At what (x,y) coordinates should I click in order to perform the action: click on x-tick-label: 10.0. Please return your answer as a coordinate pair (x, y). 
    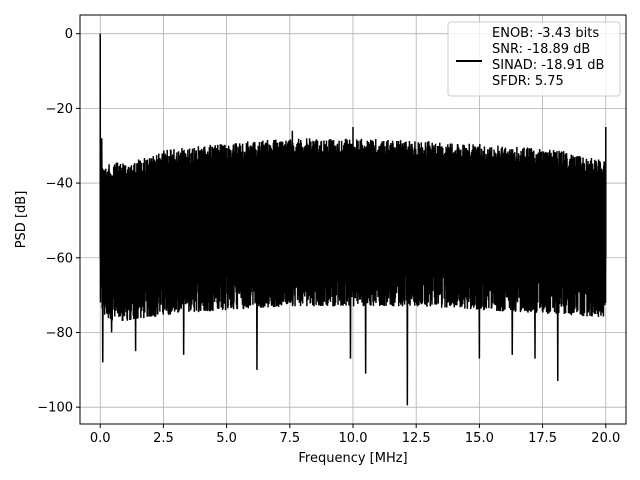
    Looking at the image, I should click on (353, 438).